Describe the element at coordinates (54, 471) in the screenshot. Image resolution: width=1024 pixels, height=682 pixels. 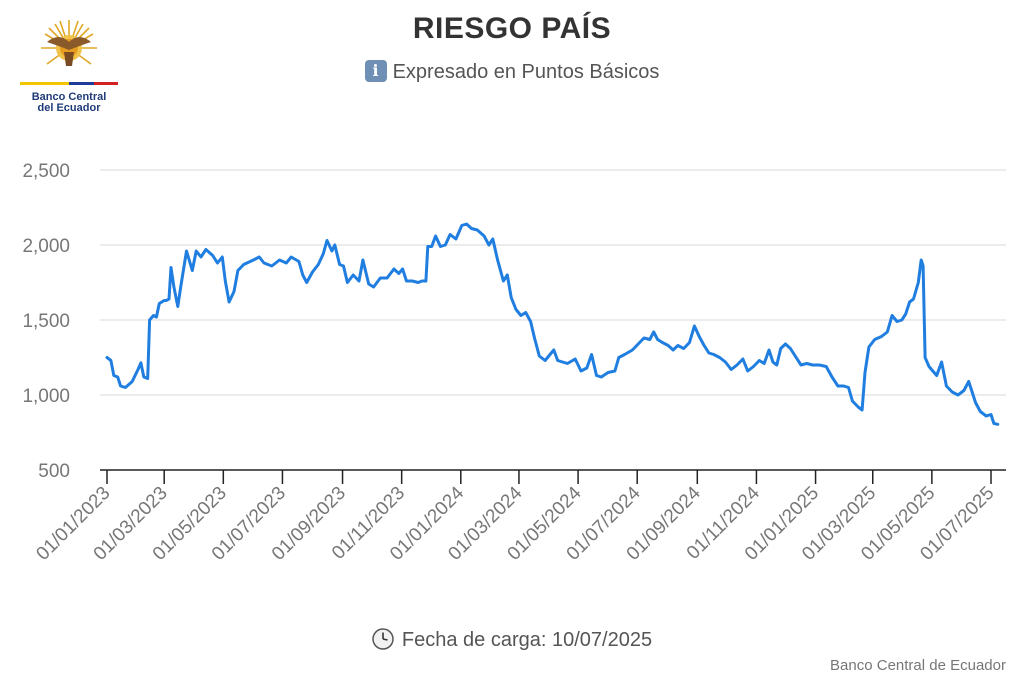
I see `y-tick-label: 500` at that location.